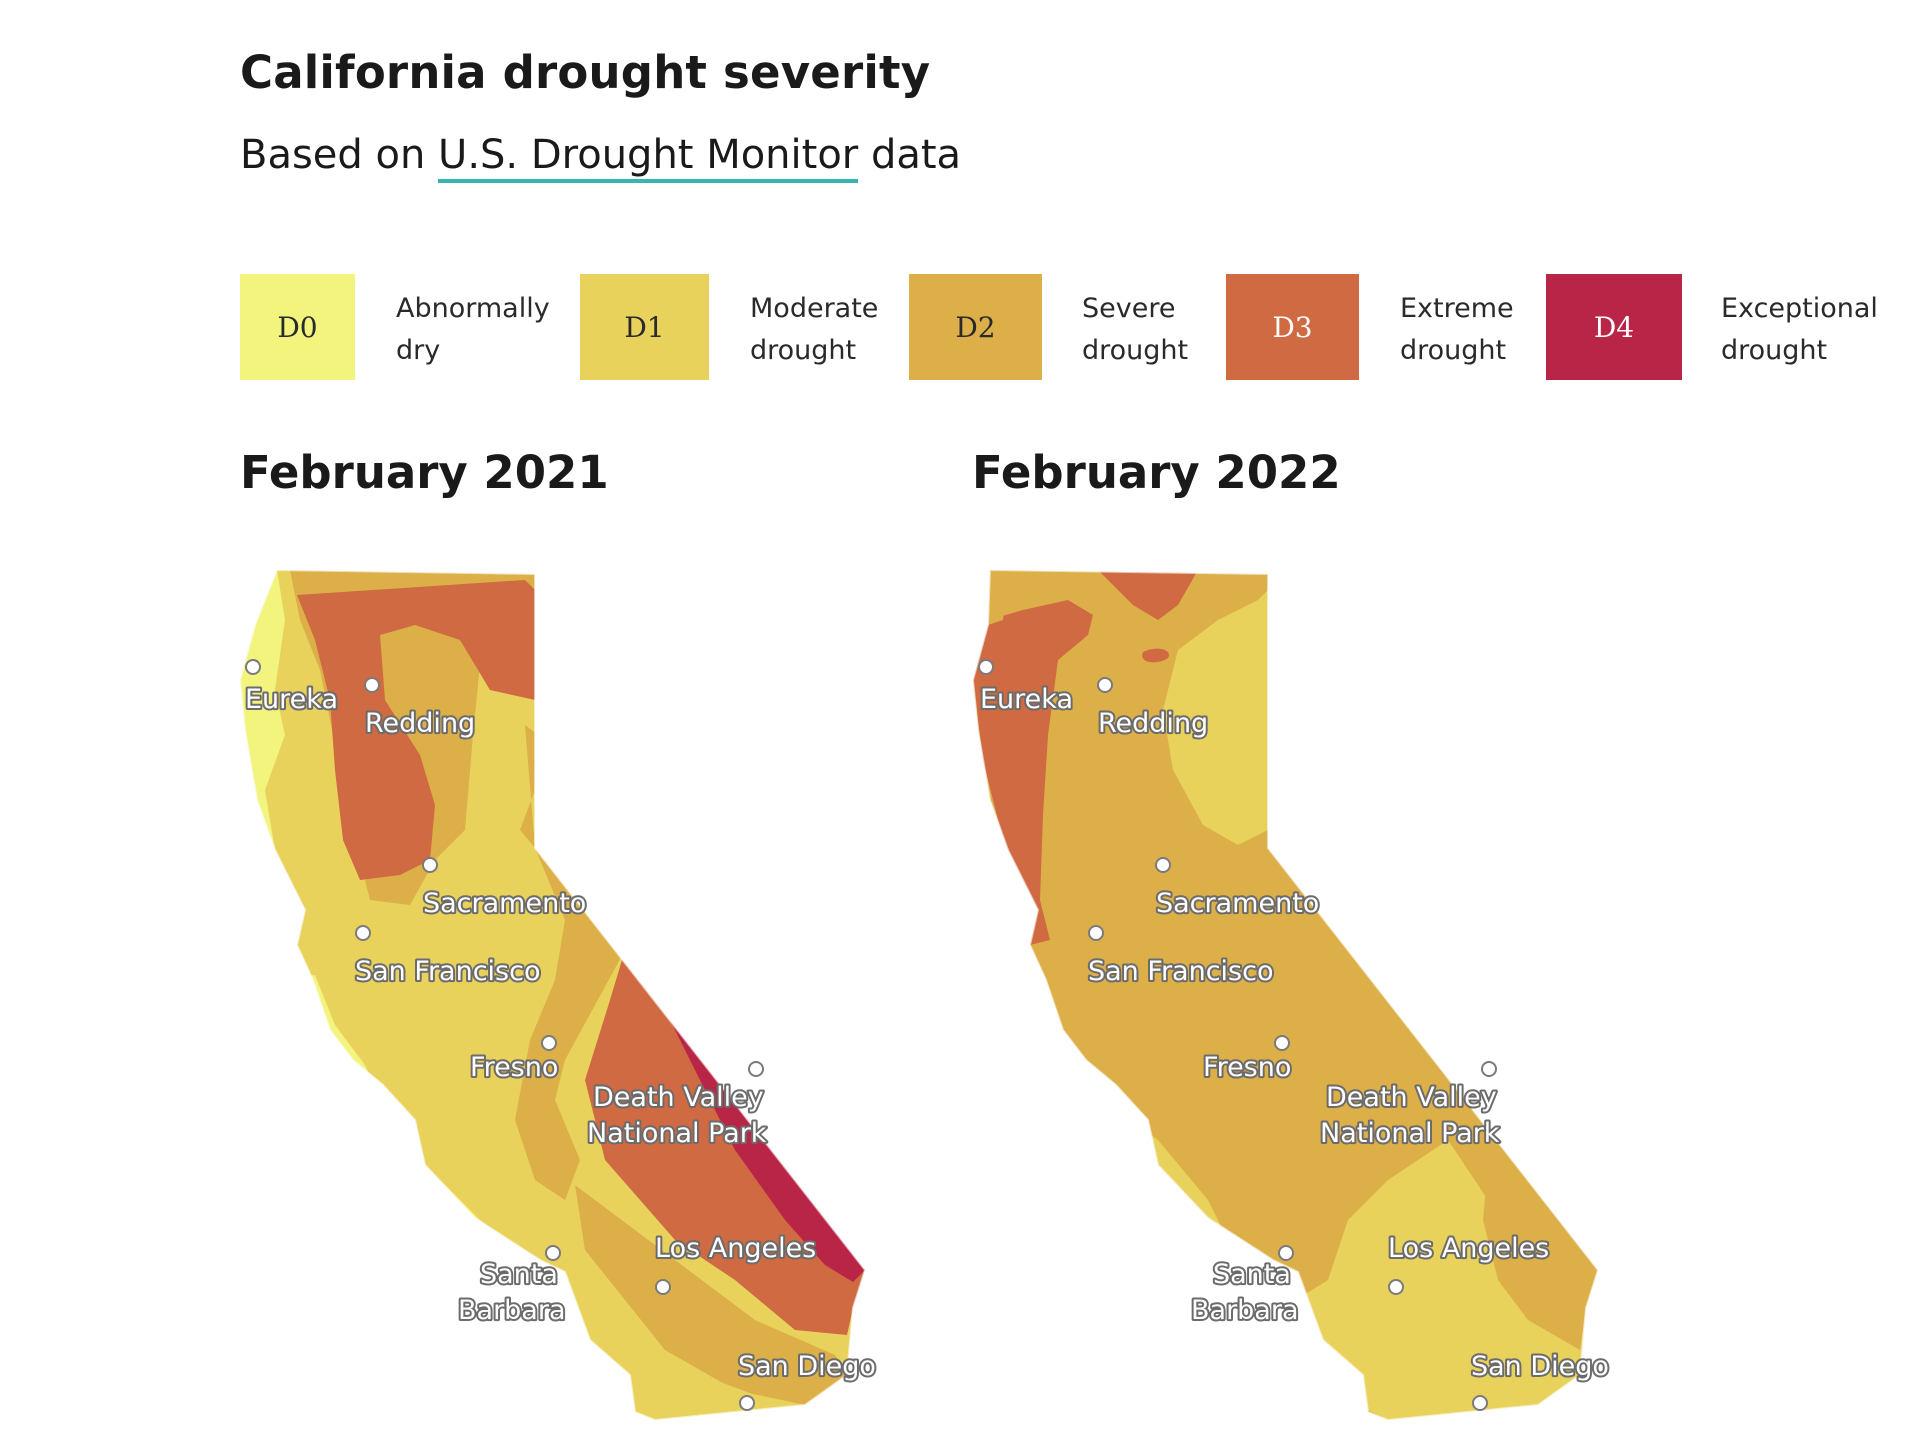 The height and width of the screenshot is (1440, 1920). What do you see at coordinates (1457, 329) in the screenshot?
I see `legend-label-d3: Extreme drought` at bounding box center [1457, 329].